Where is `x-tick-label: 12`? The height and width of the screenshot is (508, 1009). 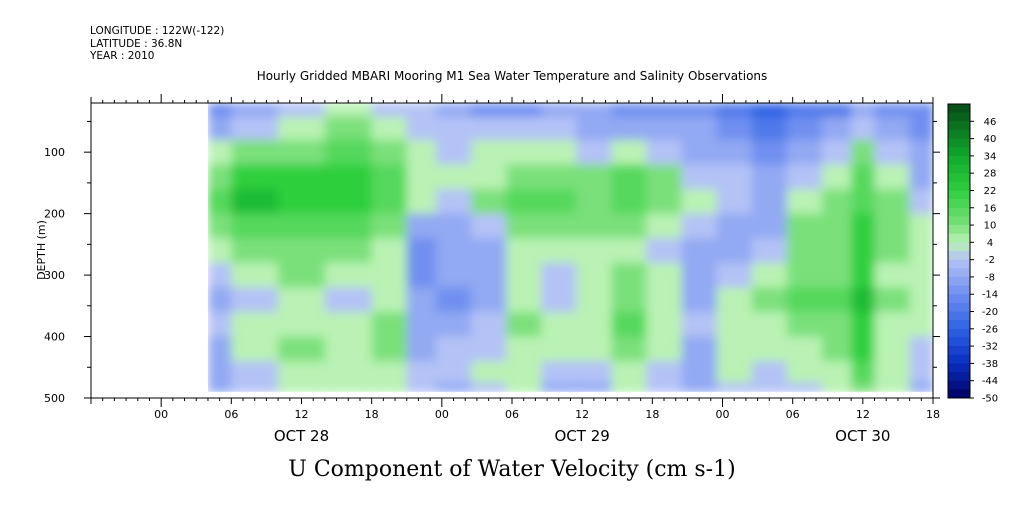 x-tick-label: 12 is located at coordinates (582, 414).